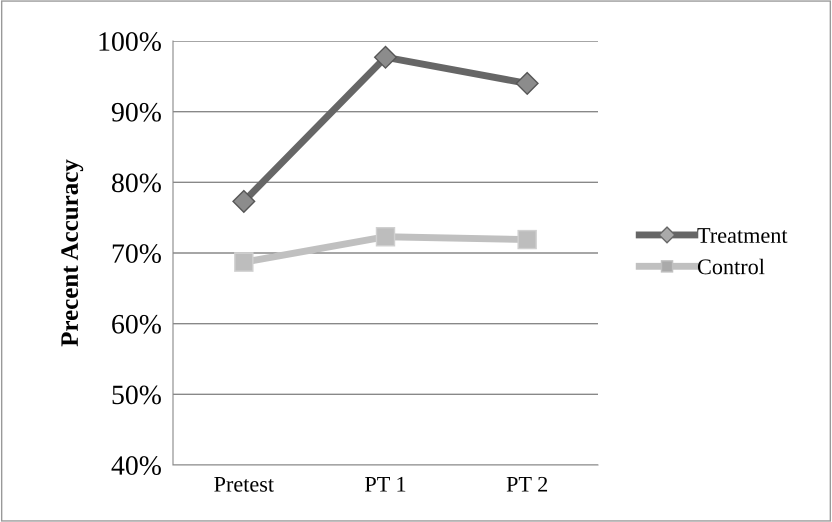 The image size is (832, 522). What do you see at coordinates (244, 484) in the screenshot?
I see `x-tick-label: Pretest` at bounding box center [244, 484].